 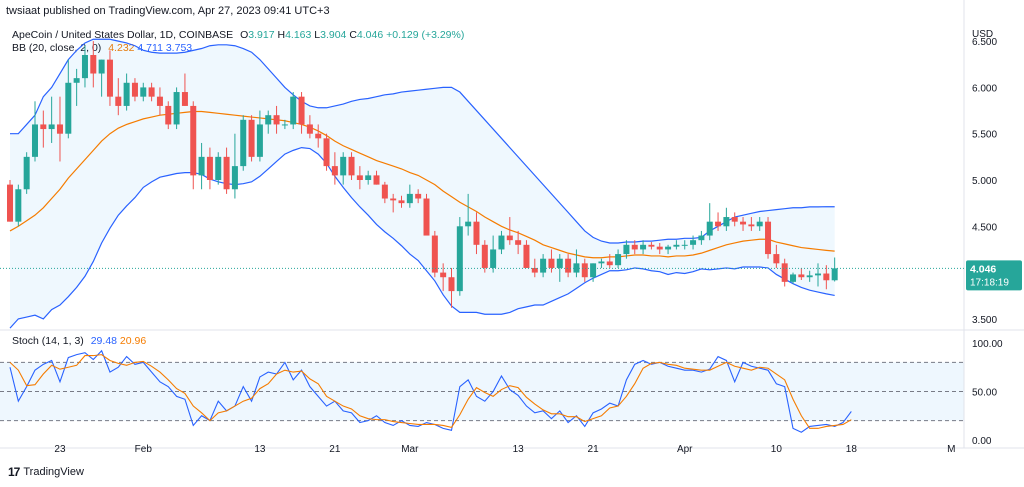 What do you see at coordinates (103, 341) in the screenshot?
I see `stoch-k-value: 29.48` at bounding box center [103, 341].